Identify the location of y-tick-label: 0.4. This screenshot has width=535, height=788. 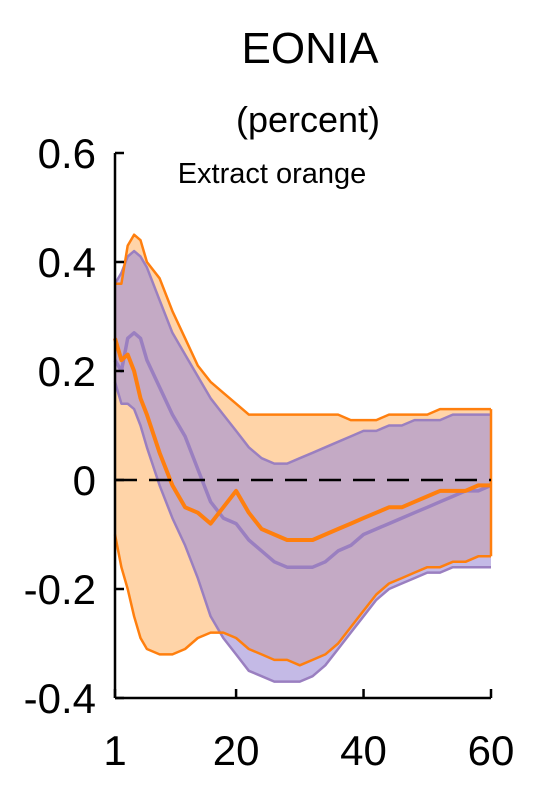
(67, 262).